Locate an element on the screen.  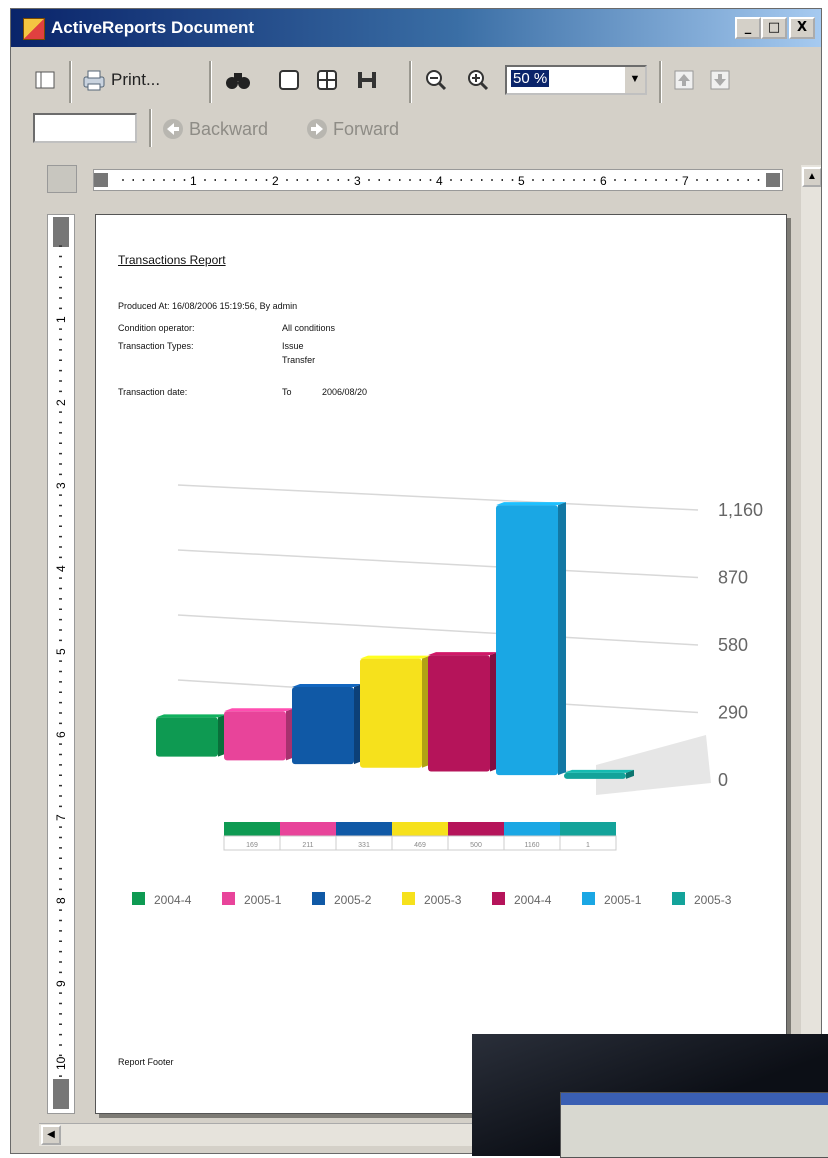
forward-label: Forward is located at coordinates (366, 128).